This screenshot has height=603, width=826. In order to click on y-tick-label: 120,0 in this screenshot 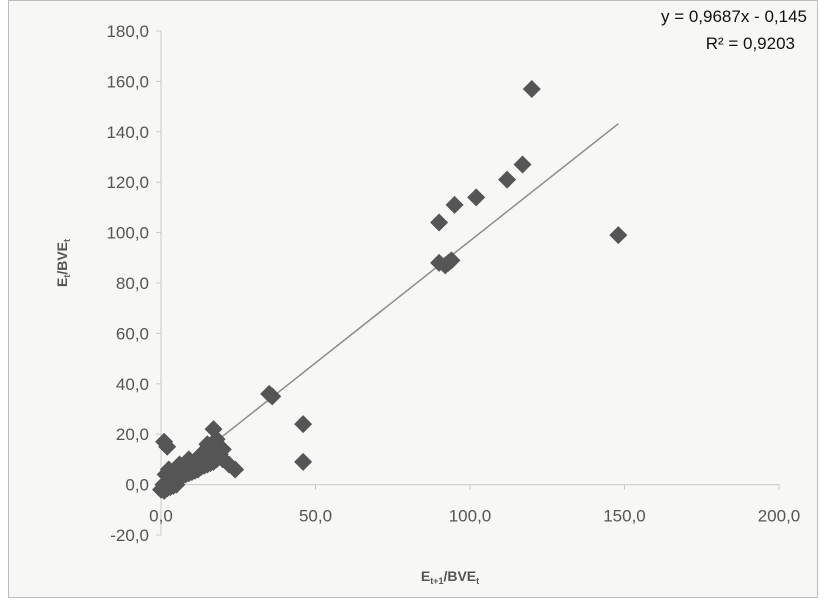, I will do `click(127, 182)`.